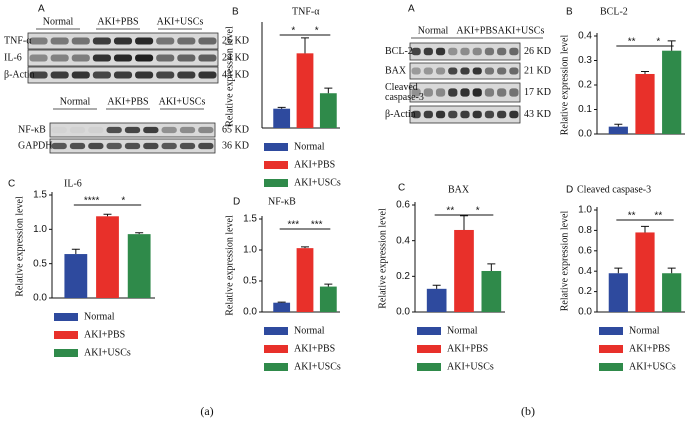 Image resolution: width=690 pixels, height=431 pixels. Describe the element at coordinates (569, 190) in the screenshot. I see `panel-letter: D` at that location.